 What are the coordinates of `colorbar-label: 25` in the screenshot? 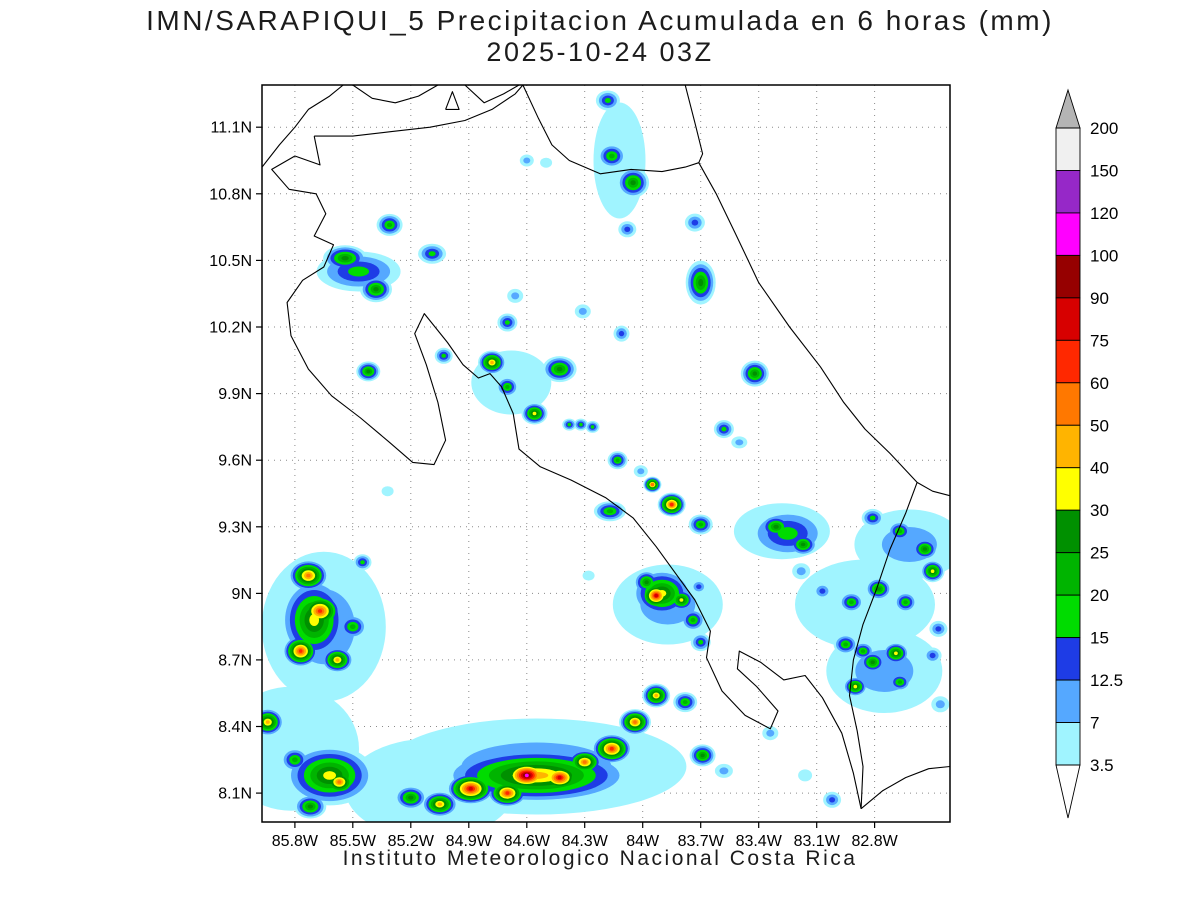 It's located at (1099, 553).